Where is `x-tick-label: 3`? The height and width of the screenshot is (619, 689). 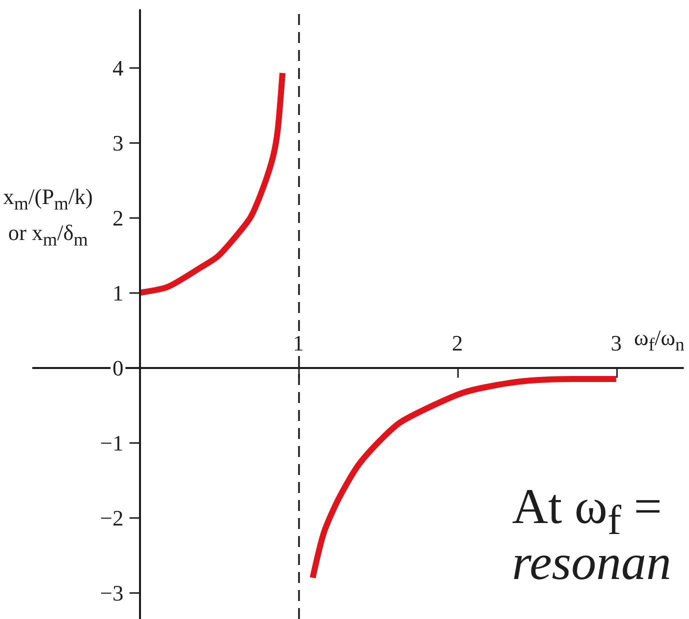
x-tick-label: 3 is located at coordinates (616, 343).